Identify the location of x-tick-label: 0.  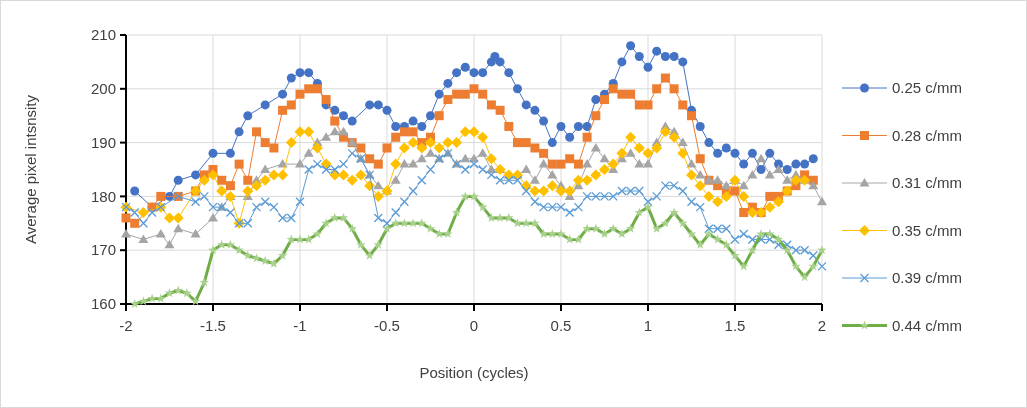
(474, 325).